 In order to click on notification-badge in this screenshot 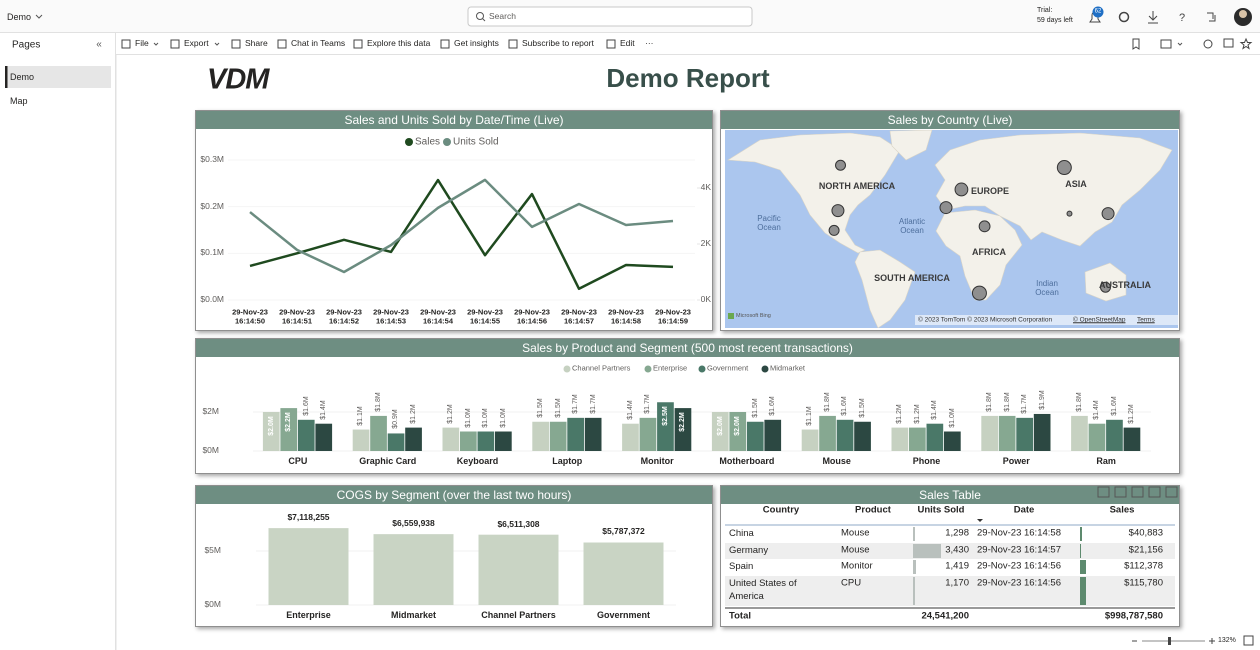, I will do `click(1098, 12)`.